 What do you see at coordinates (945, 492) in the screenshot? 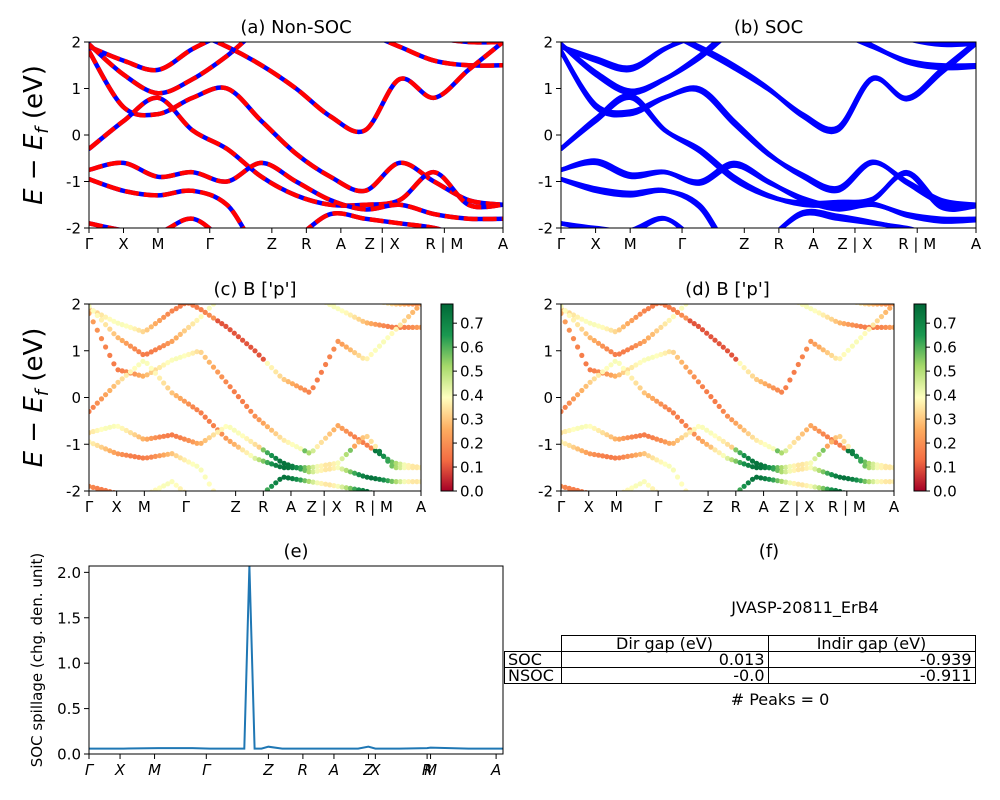
I see `colorbar-tick-label: 0.0` at bounding box center [945, 492].